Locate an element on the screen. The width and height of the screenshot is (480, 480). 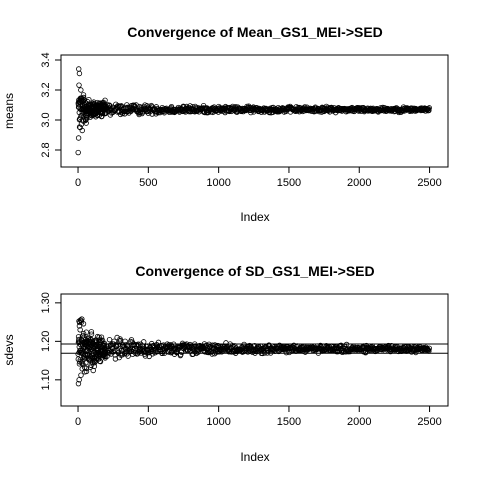
x-tick-label-sdevs-3: 1500 is located at coordinates (289, 422).